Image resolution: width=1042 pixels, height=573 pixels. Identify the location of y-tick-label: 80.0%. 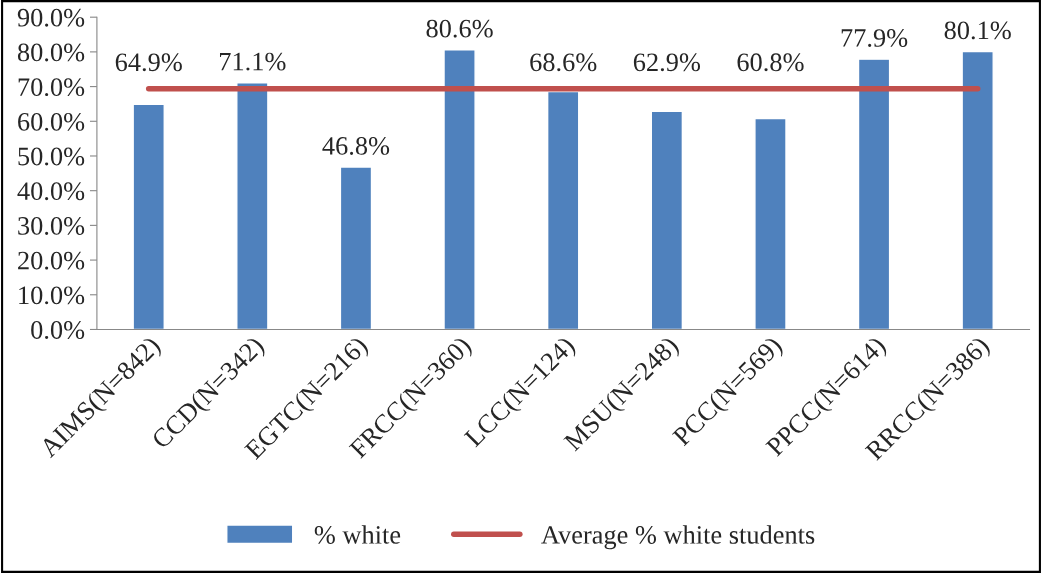
(51, 52).